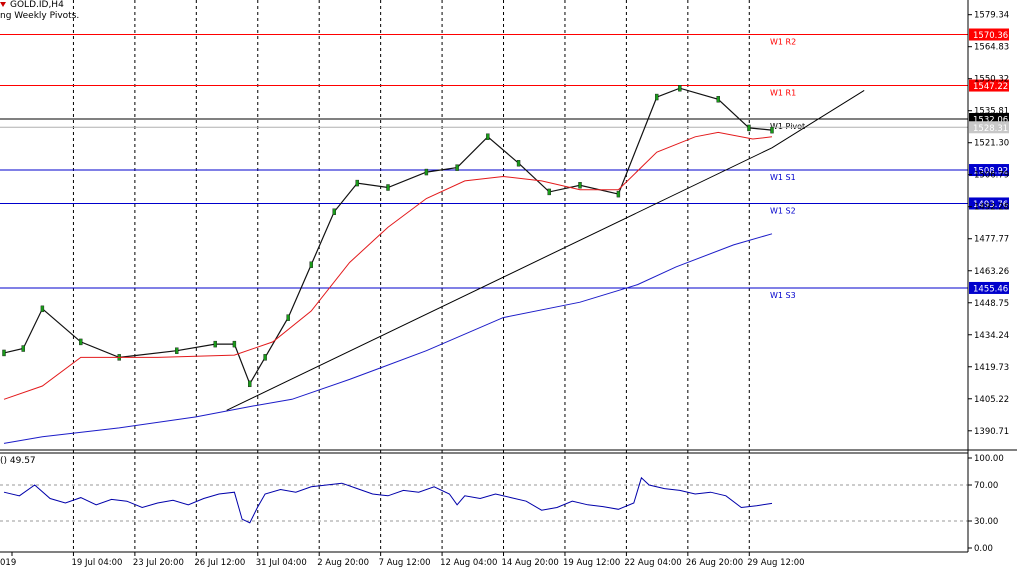 This screenshot has width=1017, height=577. Describe the element at coordinates (3, 4) in the screenshot. I see `dropdown-arrow-icon` at that location.